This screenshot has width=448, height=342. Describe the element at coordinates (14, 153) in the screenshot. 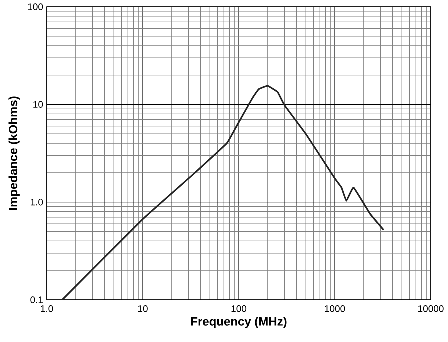

I see `y-axis-title: Impedance (kOhms)` at that location.